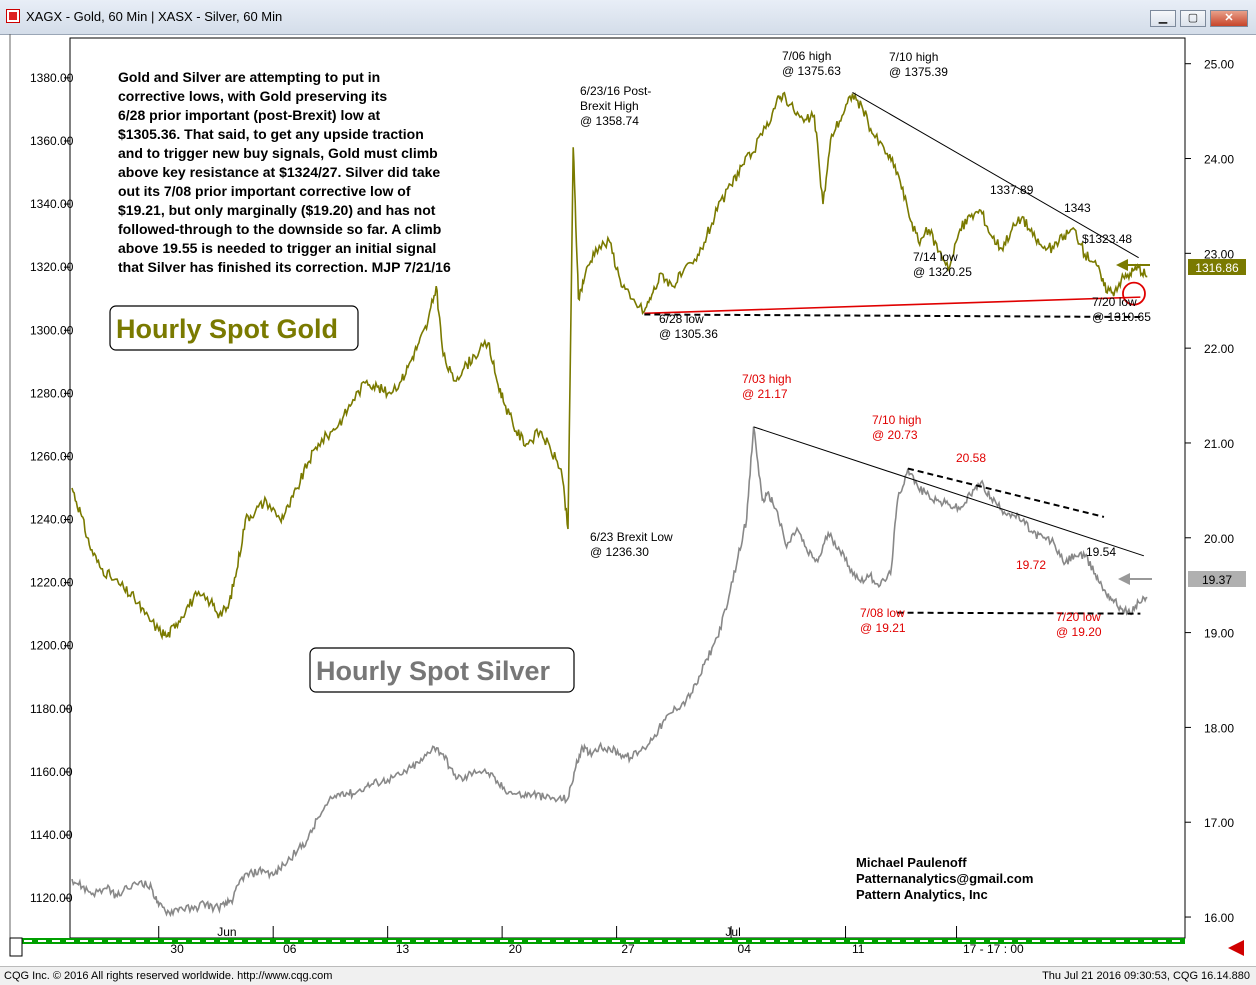 The height and width of the screenshot is (985, 1256). Describe the element at coordinates (1077, 208) in the screenshot. I see `gold-annotation: 1343` at that location.